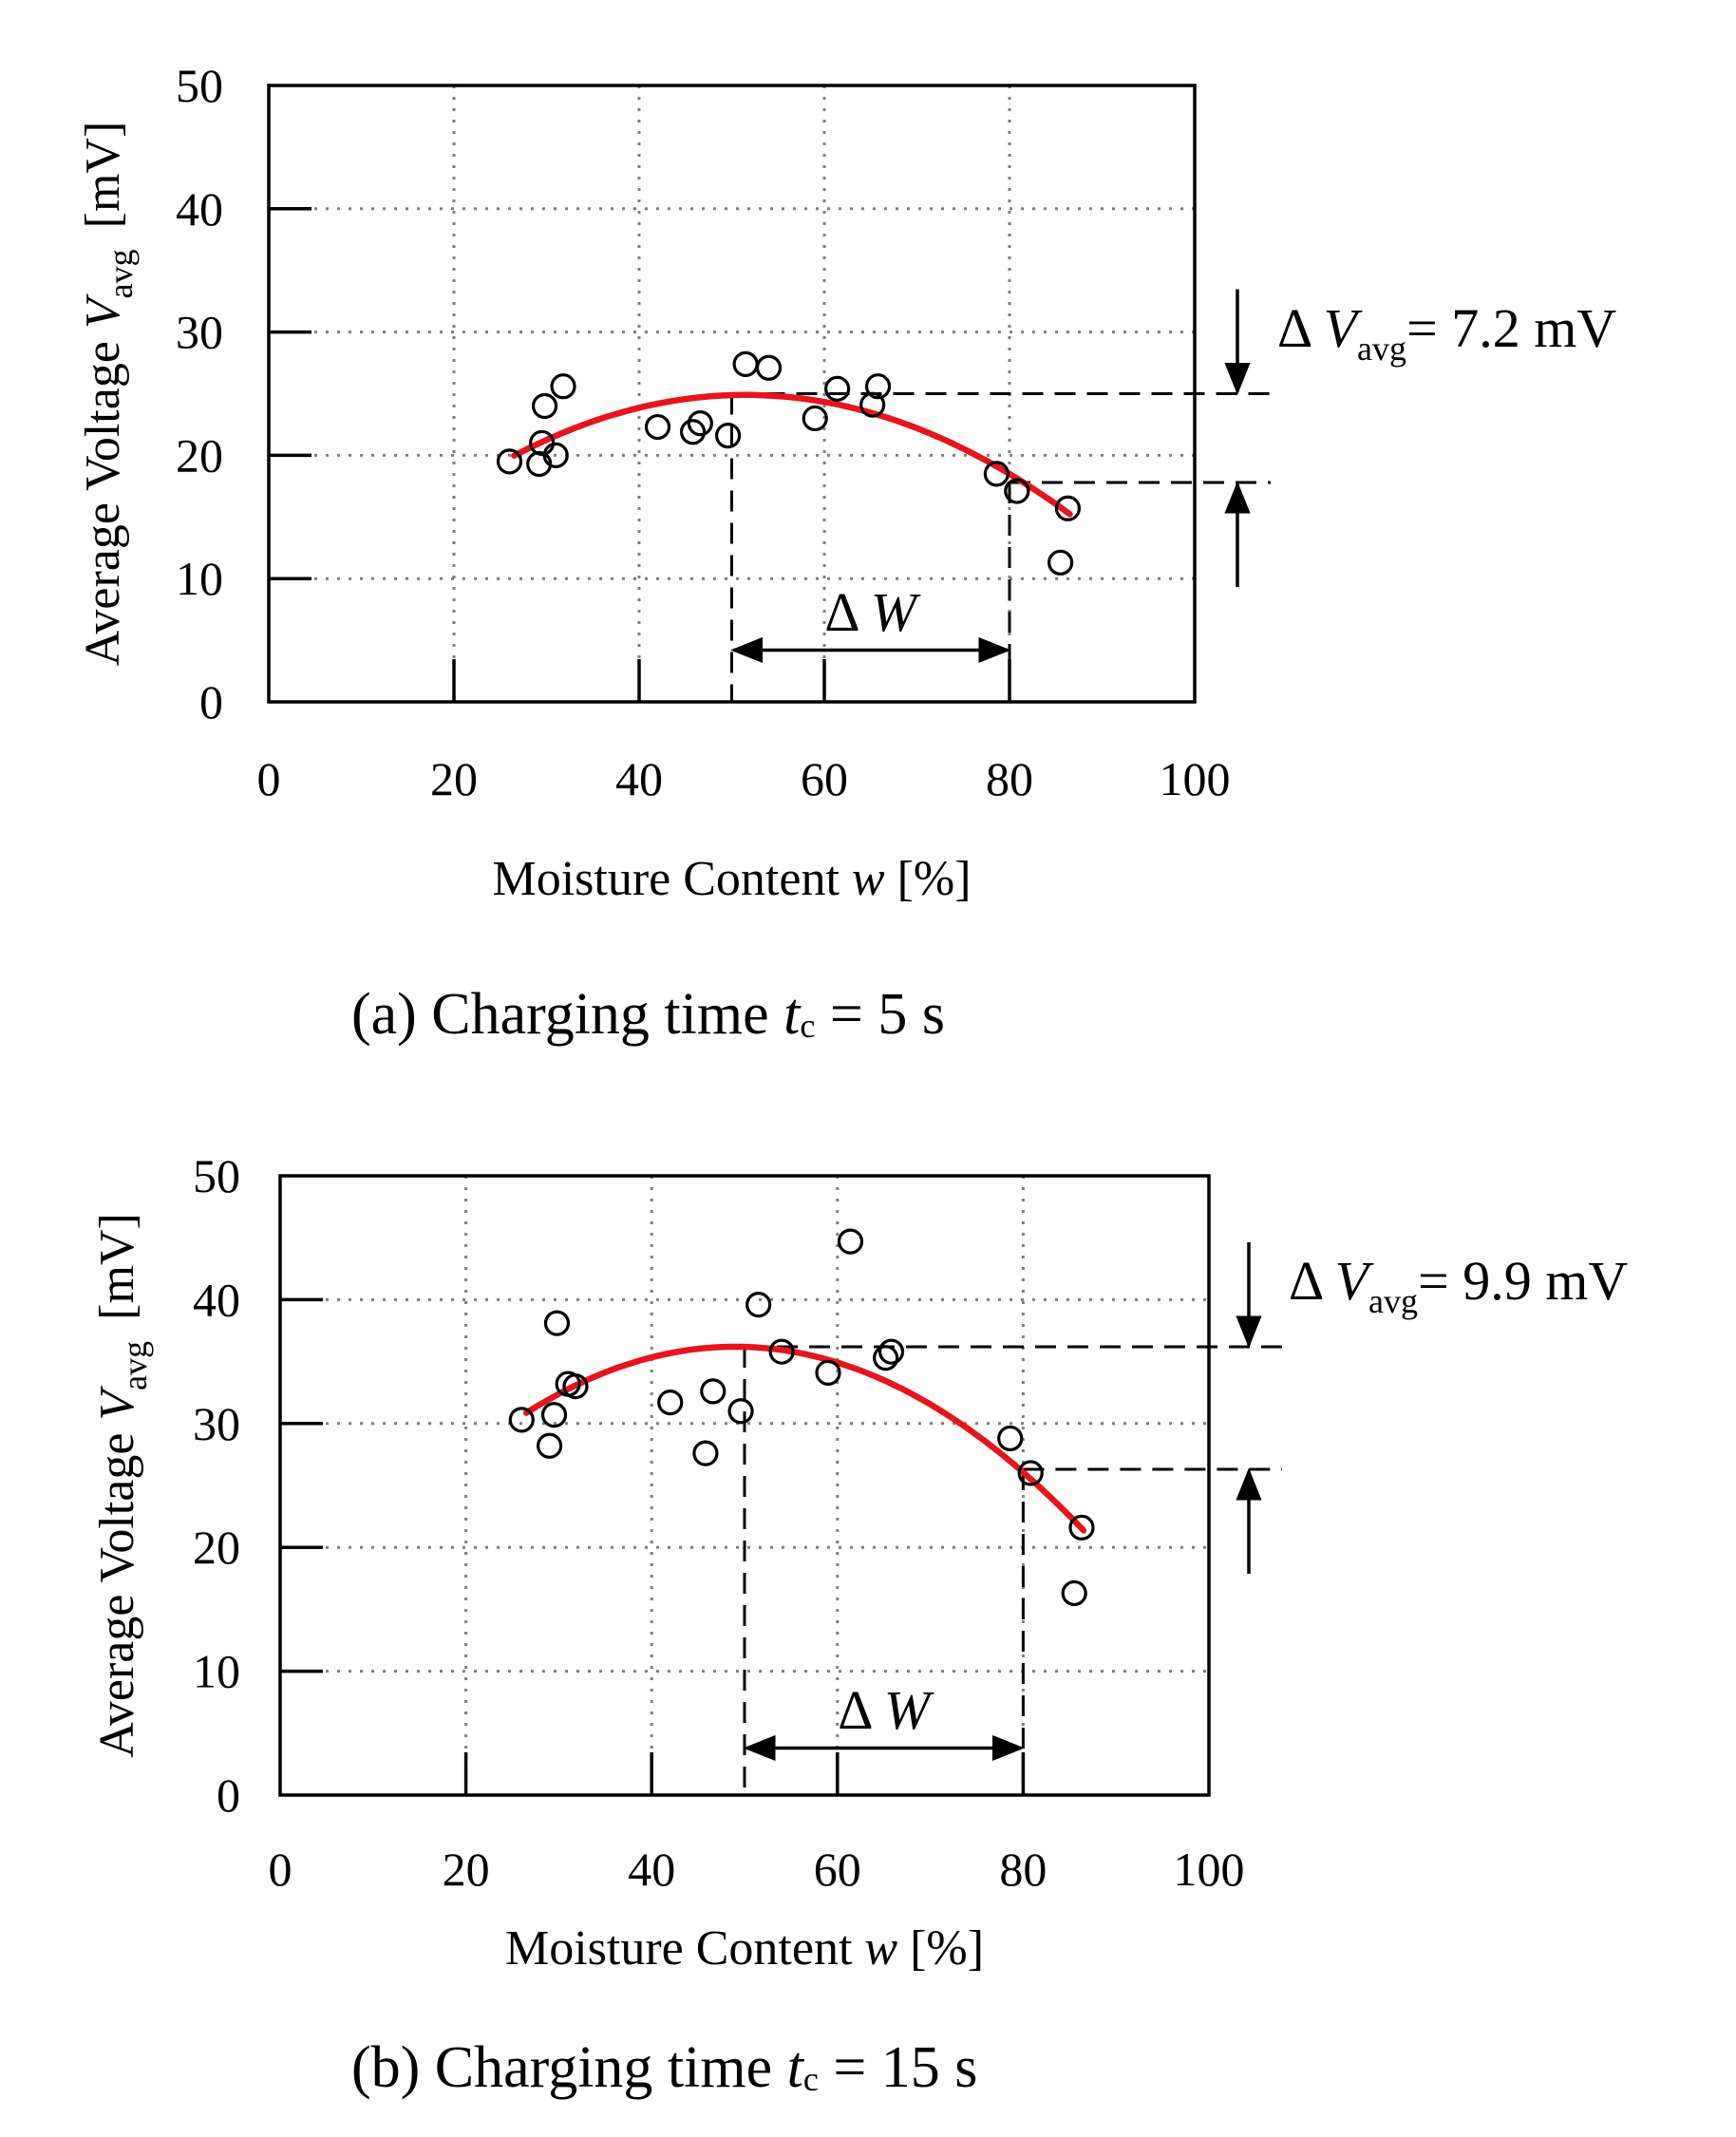  I want to click on y-axis-label-sub: avg, so click(121, 273).